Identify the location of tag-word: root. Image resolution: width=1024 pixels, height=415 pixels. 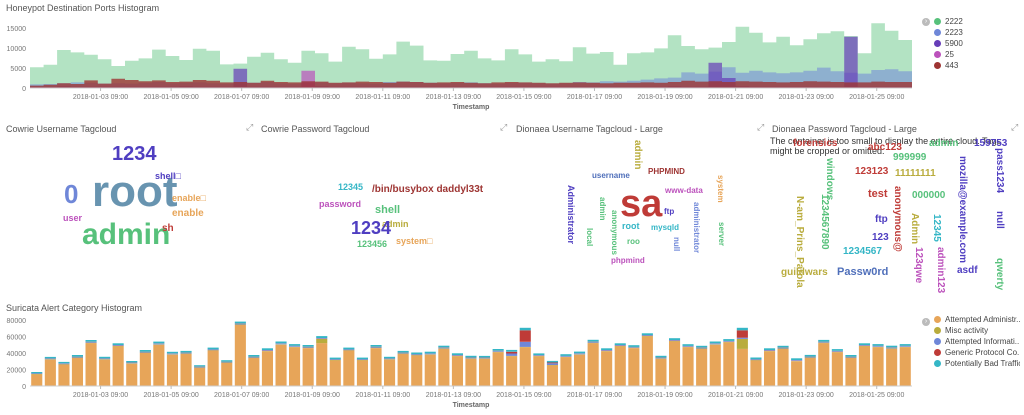
(631, 226).